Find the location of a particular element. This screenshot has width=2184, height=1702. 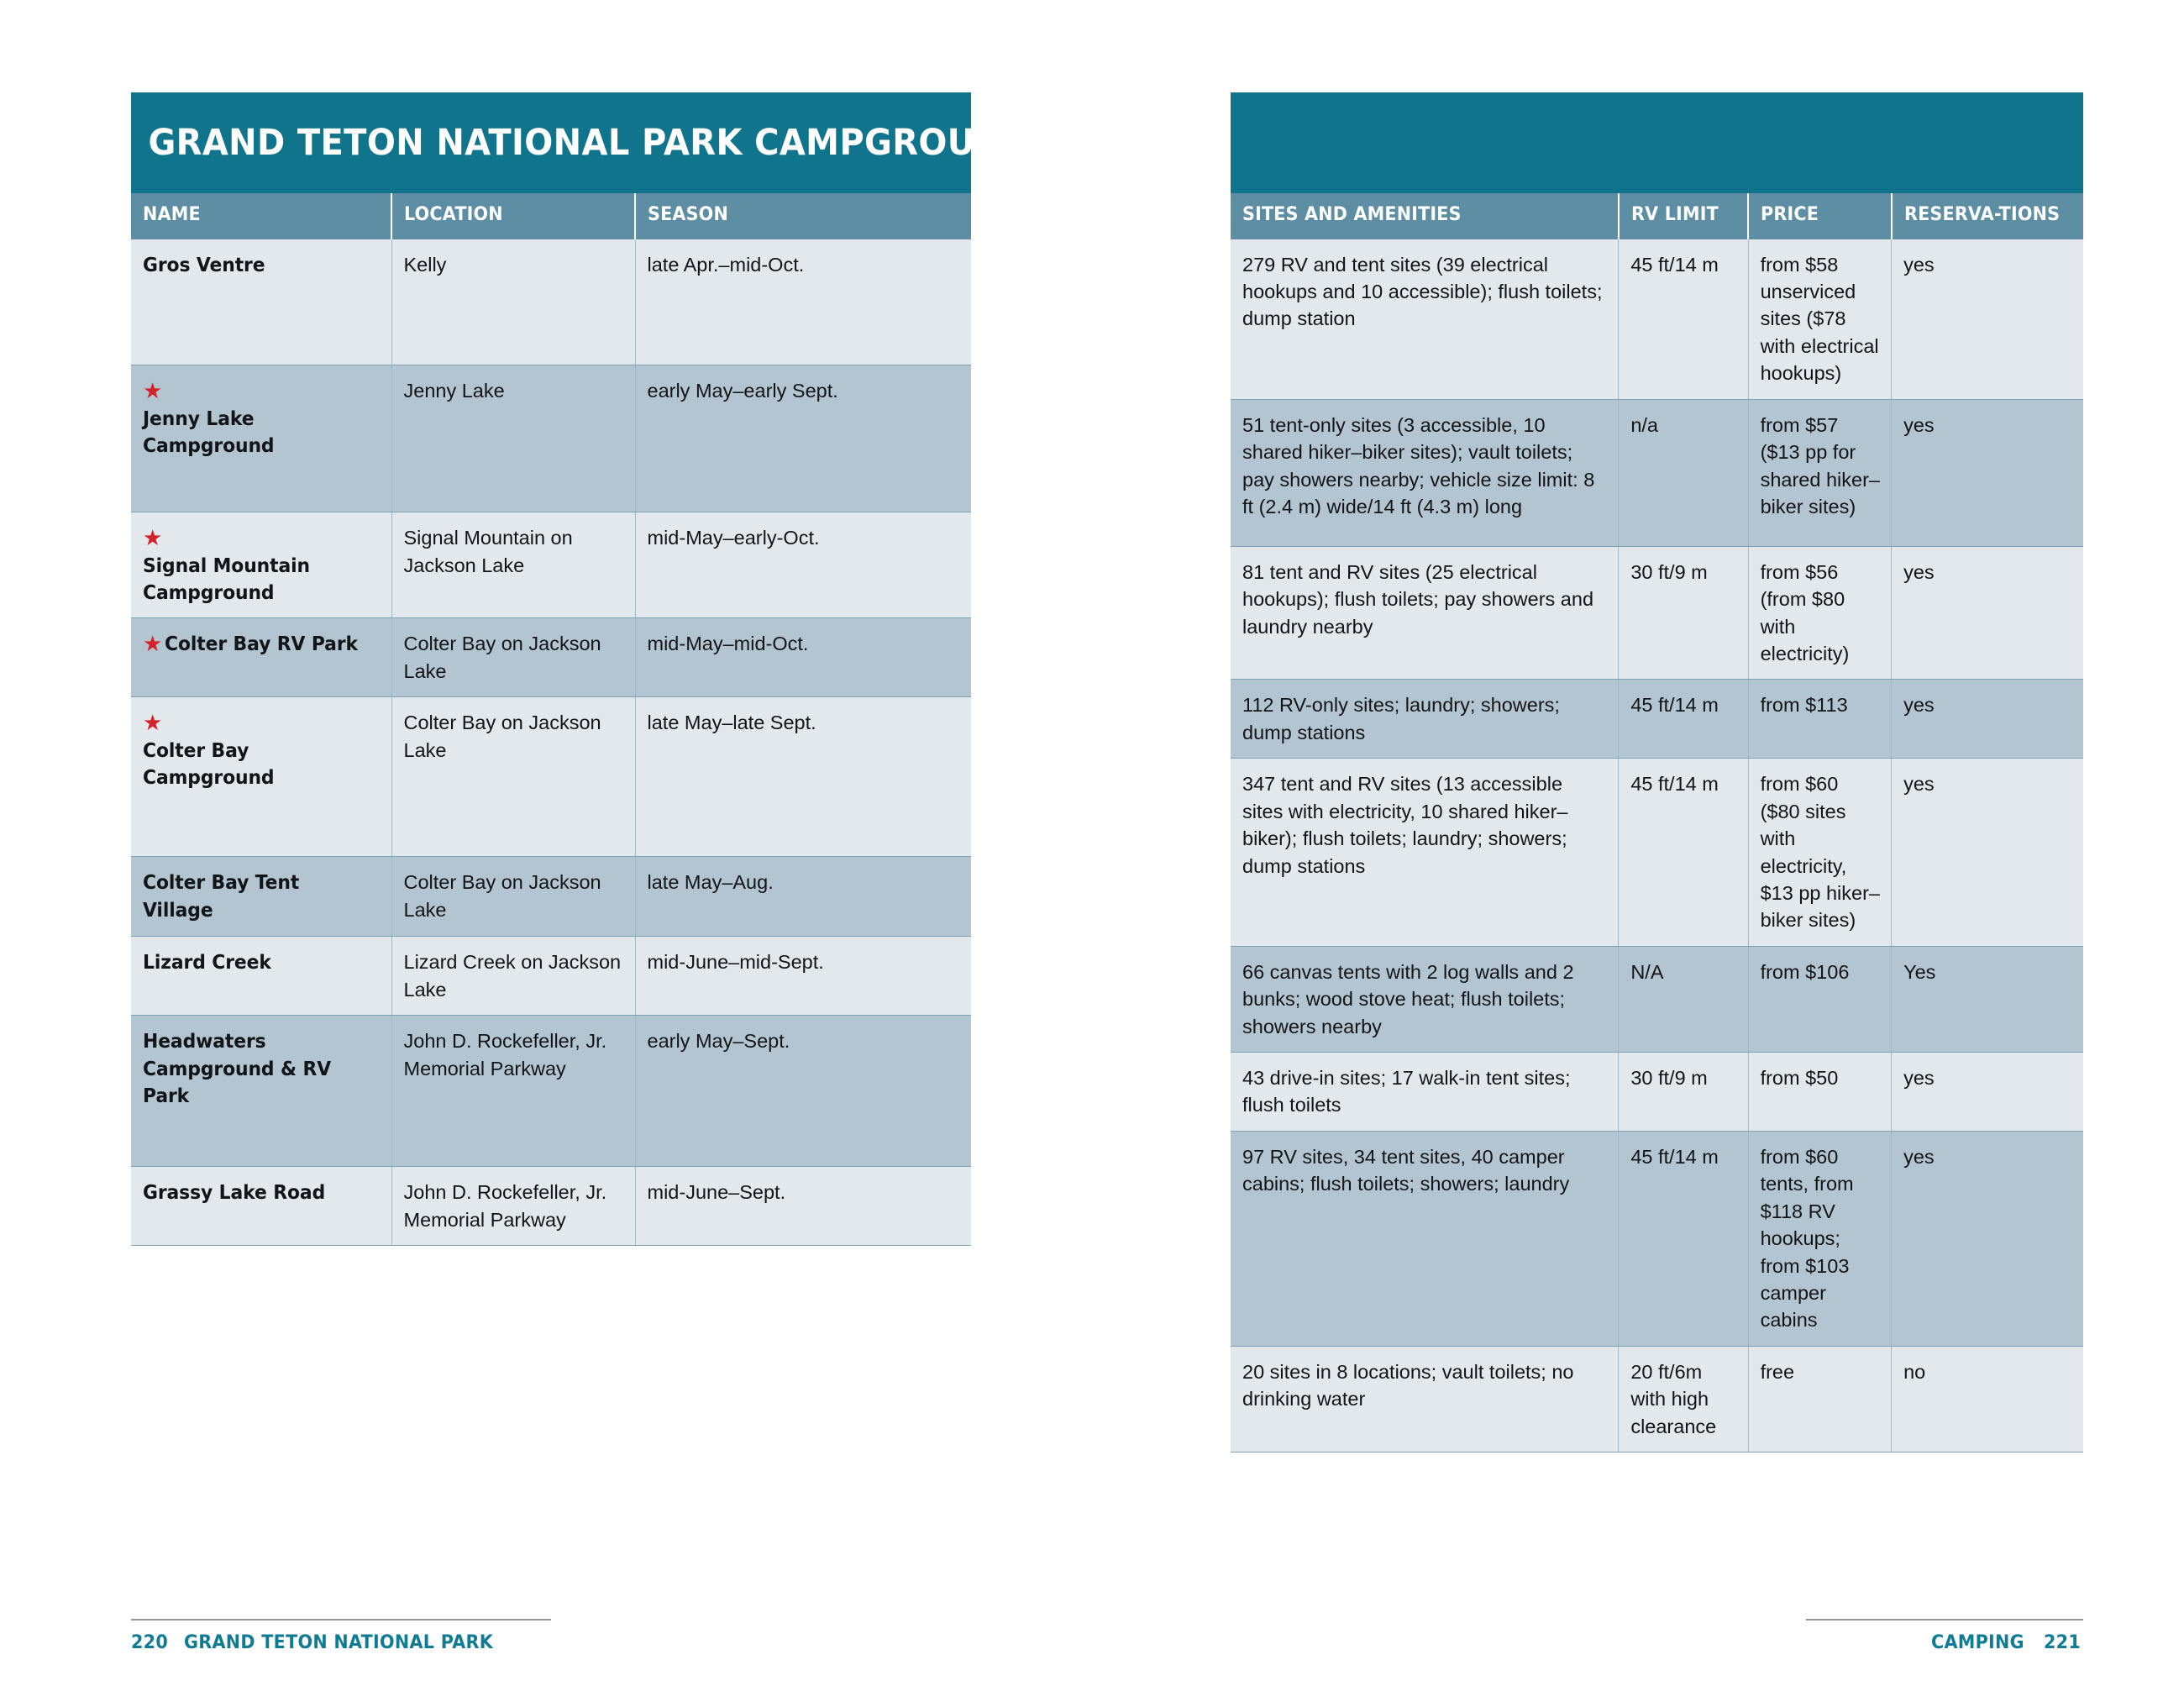

campground-season-cell: late May–late Sept. is located at coordinates (803, 777).